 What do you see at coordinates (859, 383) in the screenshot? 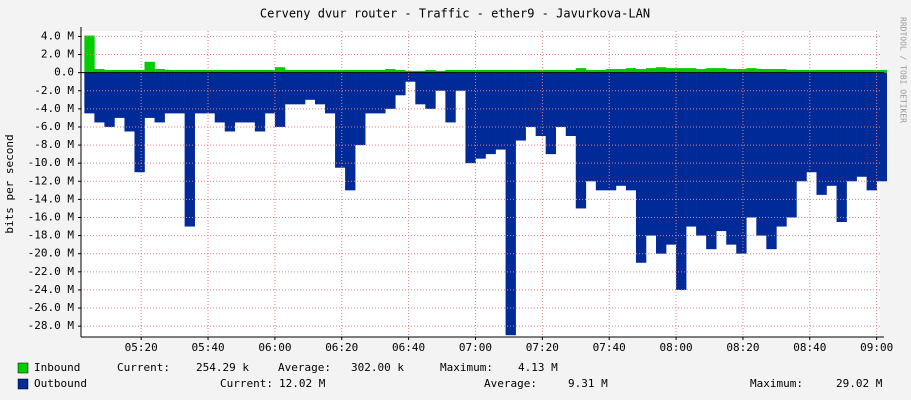
I see `legend-stat-value: 29.02 M` at bounding box center [859, 383].